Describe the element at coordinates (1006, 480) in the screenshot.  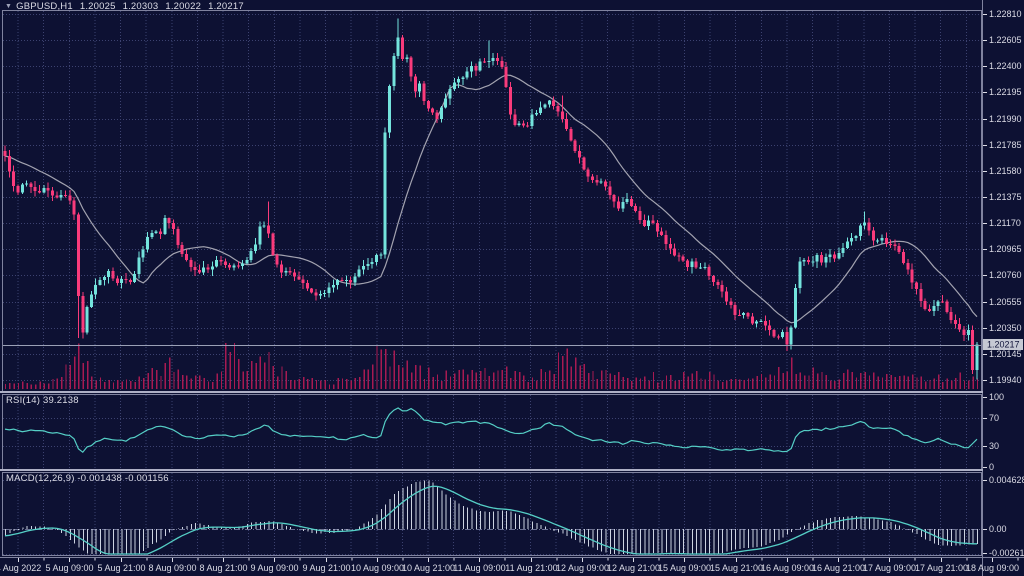
I see `macd-axis-label: 0.004628` at that location.